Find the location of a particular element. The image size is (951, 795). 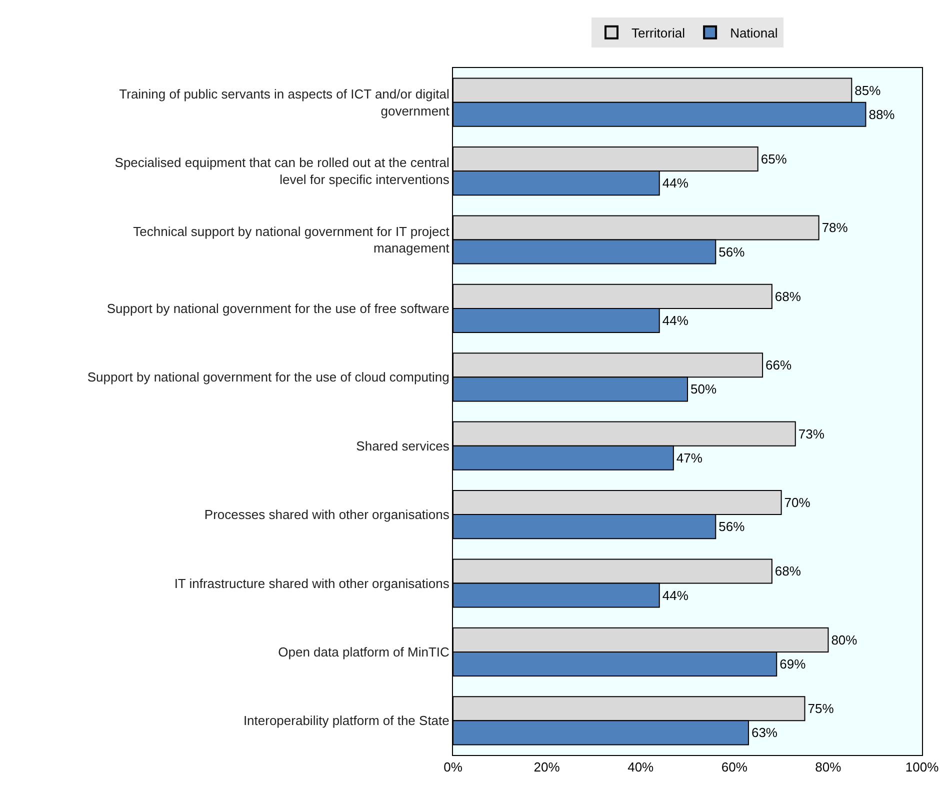

y-tick-label: Technical support by national government for IT project management is located at coordinates (291, 240).